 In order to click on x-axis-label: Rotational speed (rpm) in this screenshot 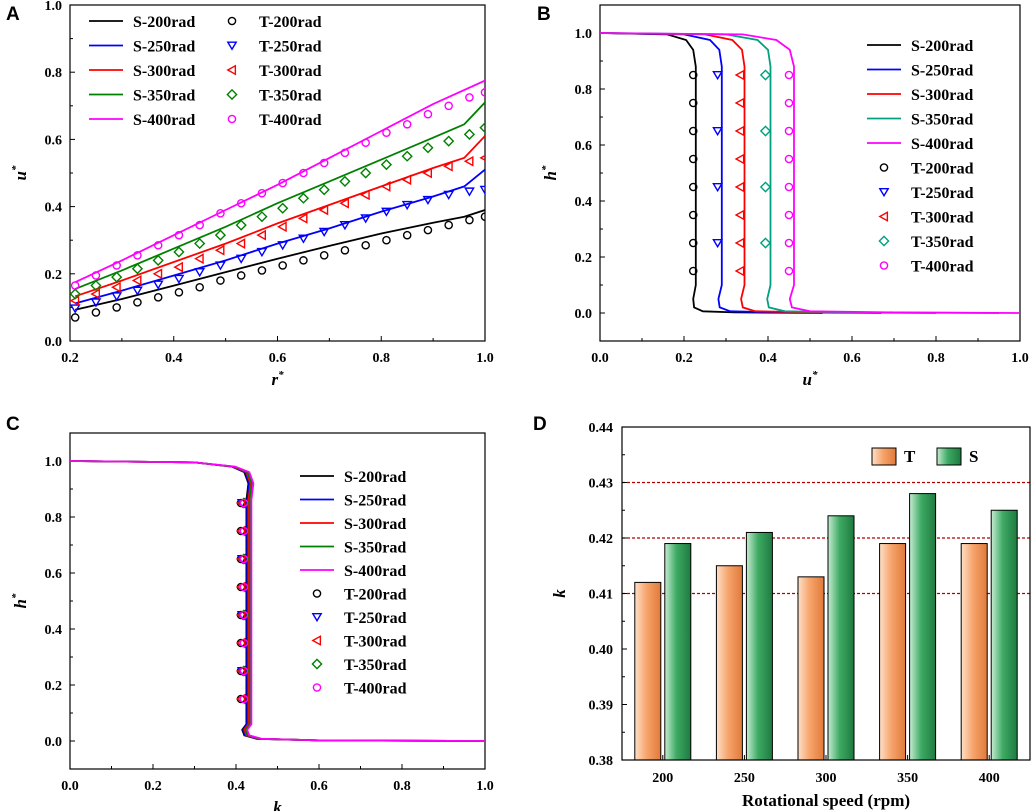, I will do `click(826, 800)`.